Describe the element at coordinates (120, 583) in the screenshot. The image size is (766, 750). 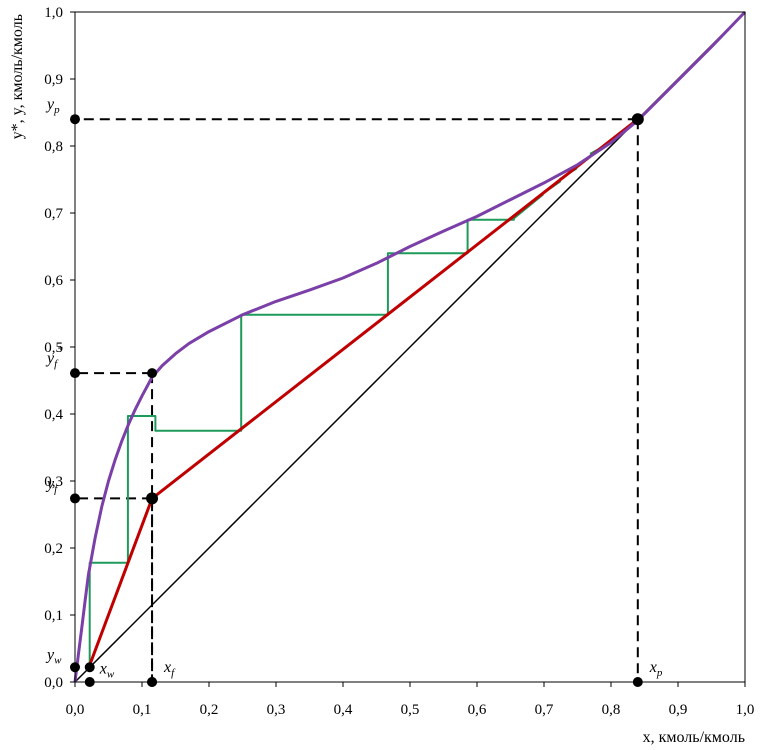
I see `series-stripping-operating-line` at that location.